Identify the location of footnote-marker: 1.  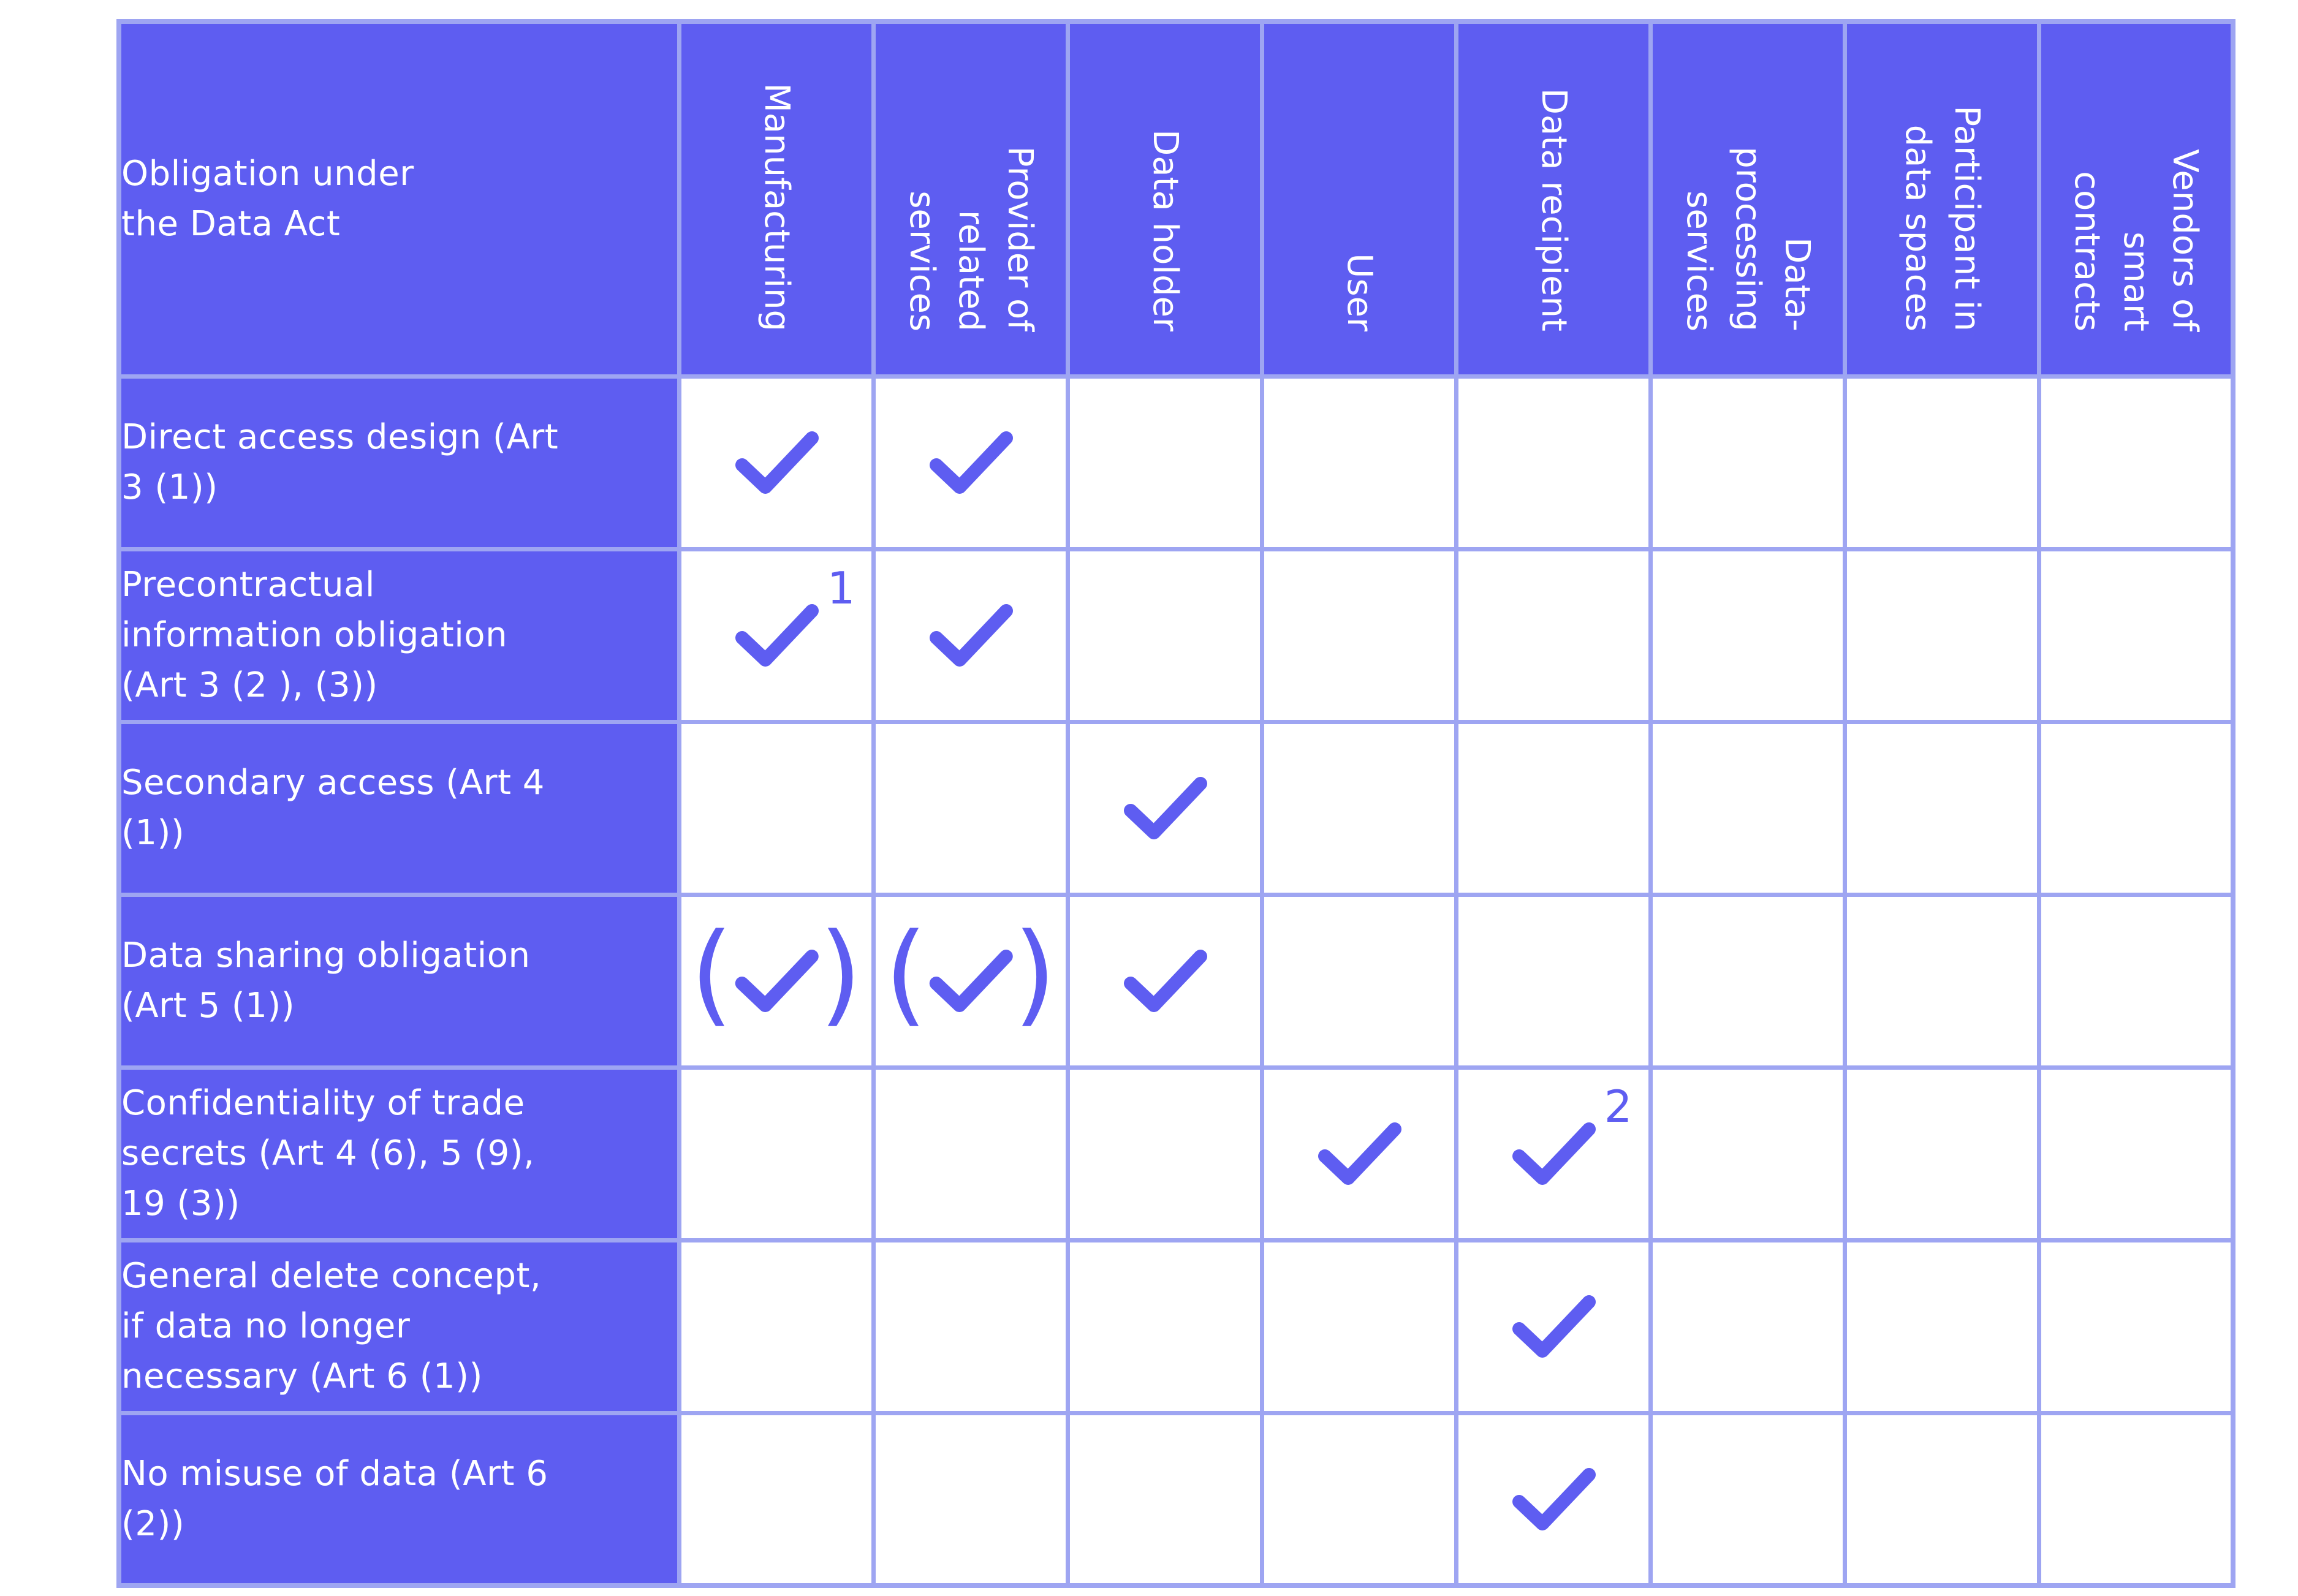
(841, 588).